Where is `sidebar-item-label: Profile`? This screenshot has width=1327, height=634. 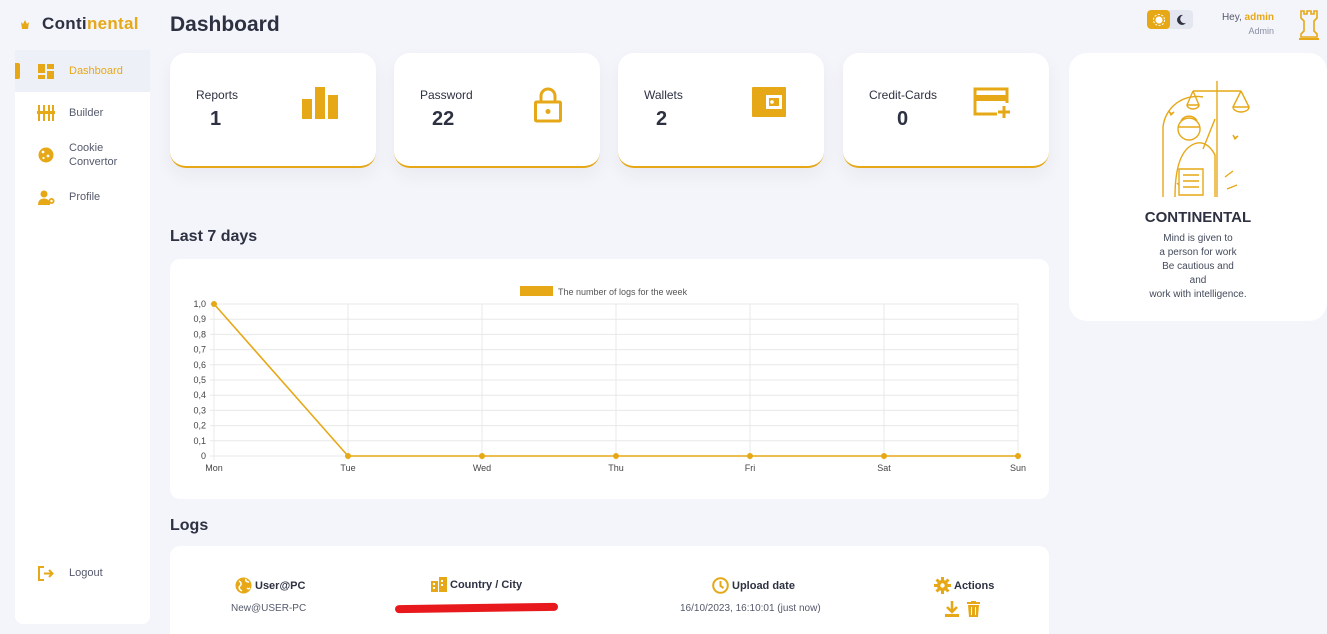
sidebar-item-label: Profile is located at coordinates (85, 197).